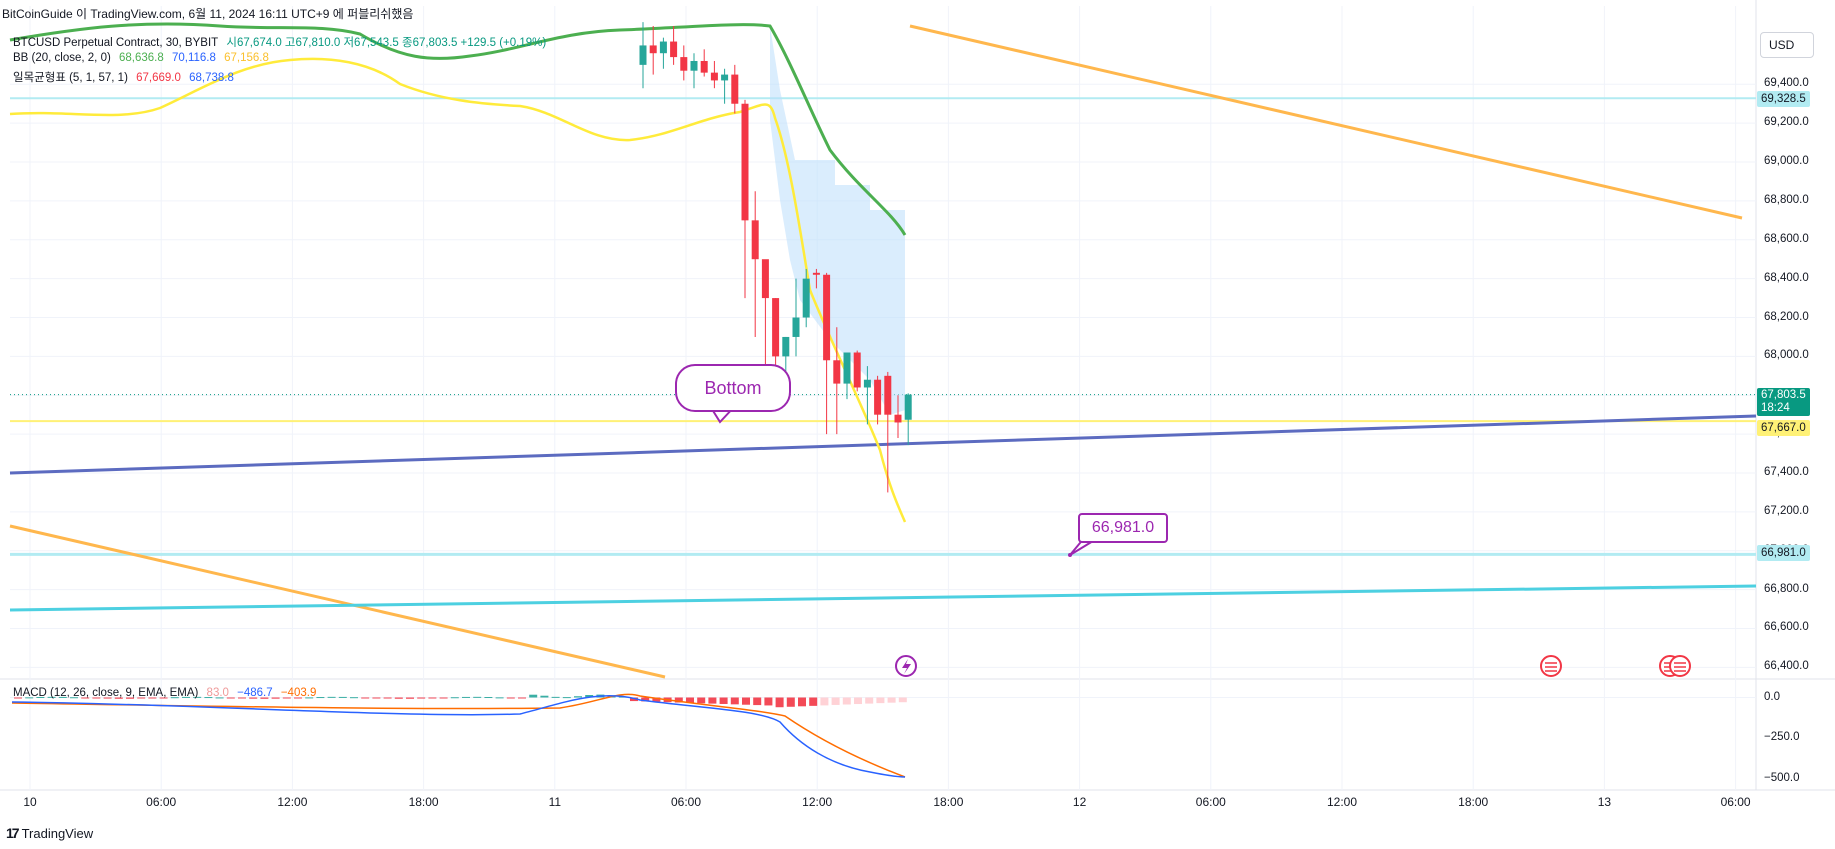 The height and width of the screenshot is (849, 1835). Describe the element at coordinates (1787, 45) in the screenshot. I see `currency-button: USD` at that location.